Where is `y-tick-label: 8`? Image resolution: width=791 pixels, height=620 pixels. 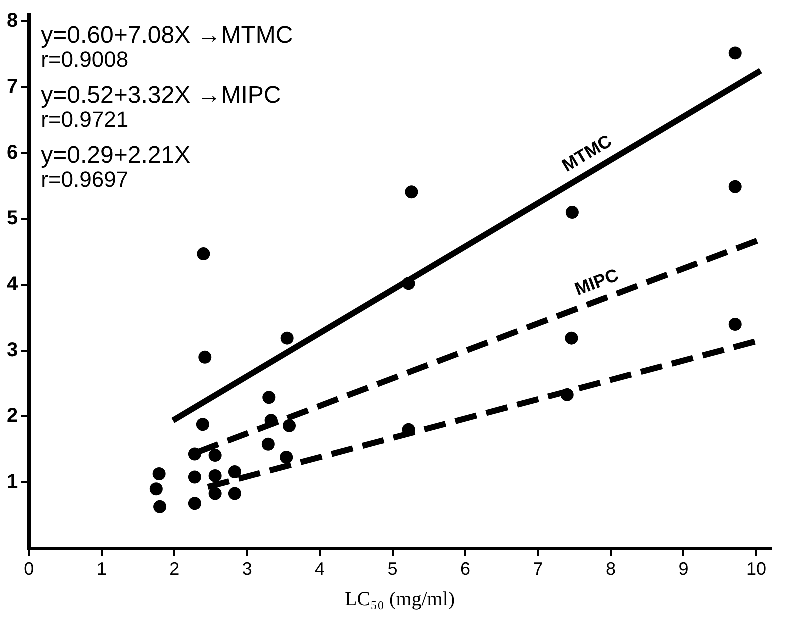 y-tick-label: 8 is located at coordinates (12, 21).